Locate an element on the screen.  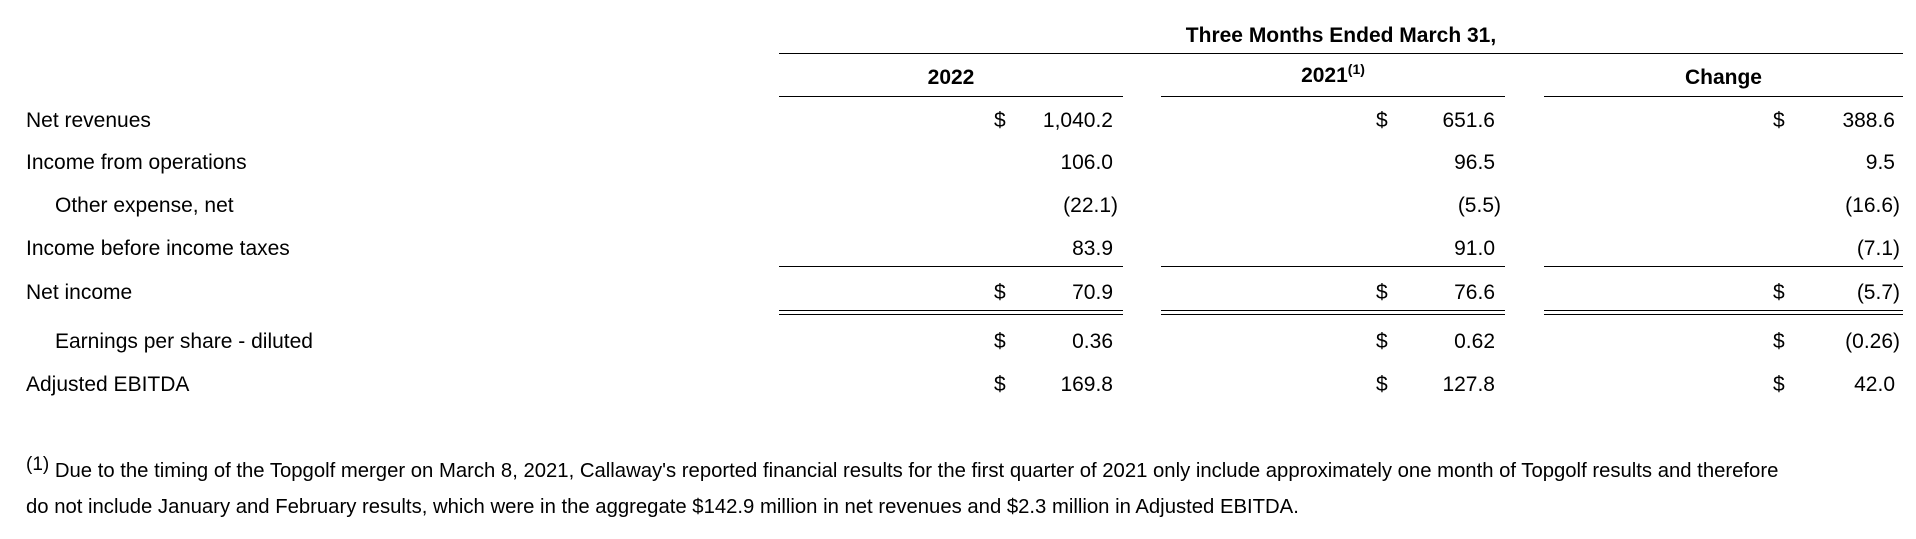
value-2021: 651.6 is located at coordinates (1468, 120).